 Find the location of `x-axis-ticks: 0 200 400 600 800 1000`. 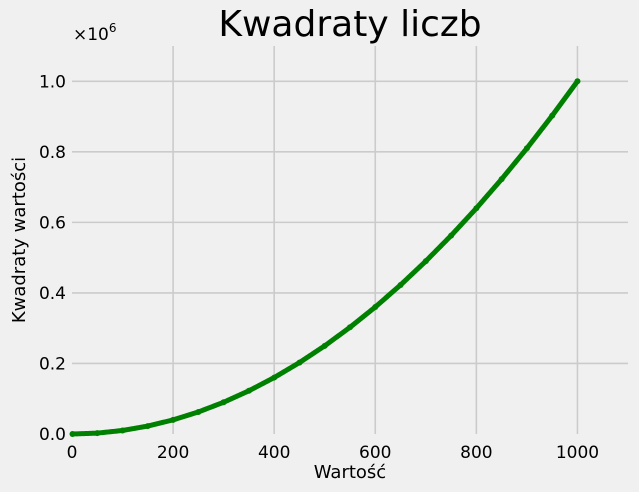

x-axis-ticks: 0 200 400 600 800 1000 is located at coordinates (333, 453).